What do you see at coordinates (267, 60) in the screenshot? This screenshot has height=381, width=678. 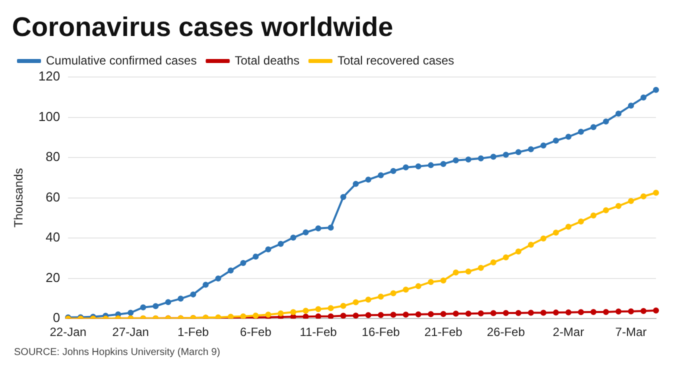 I see `legend-label: Total deaths` at bounding box center [267, 60].